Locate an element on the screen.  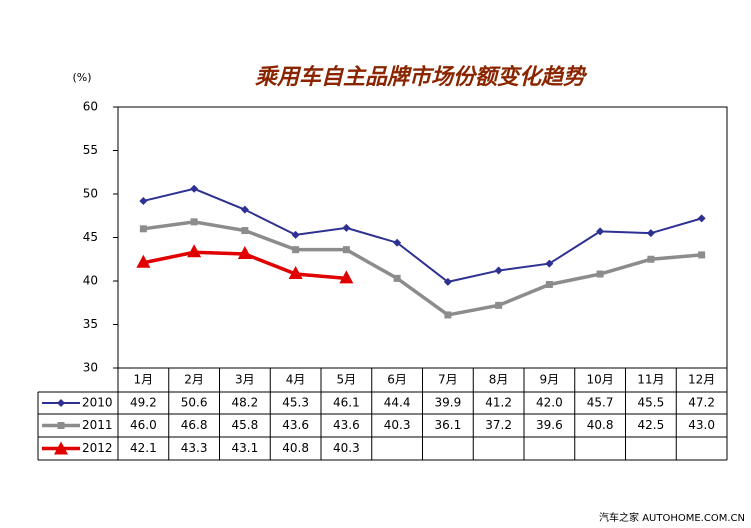
table-value: 43.0 is located at coordinates (701, 425).